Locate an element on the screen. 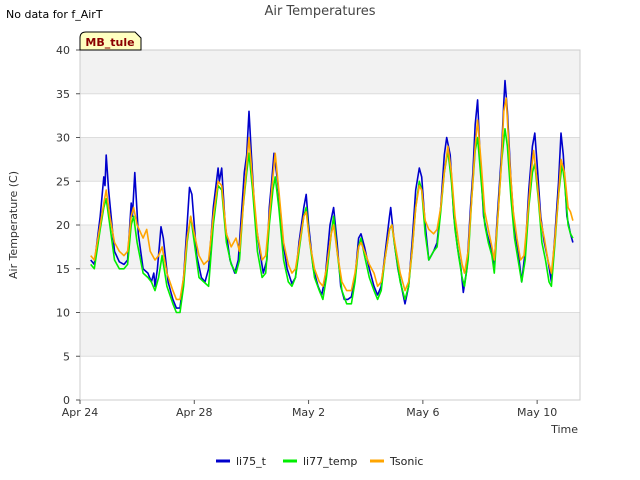 This screenshot has height=480, width=640. station-badge-box is located at coordinates (110, 41).